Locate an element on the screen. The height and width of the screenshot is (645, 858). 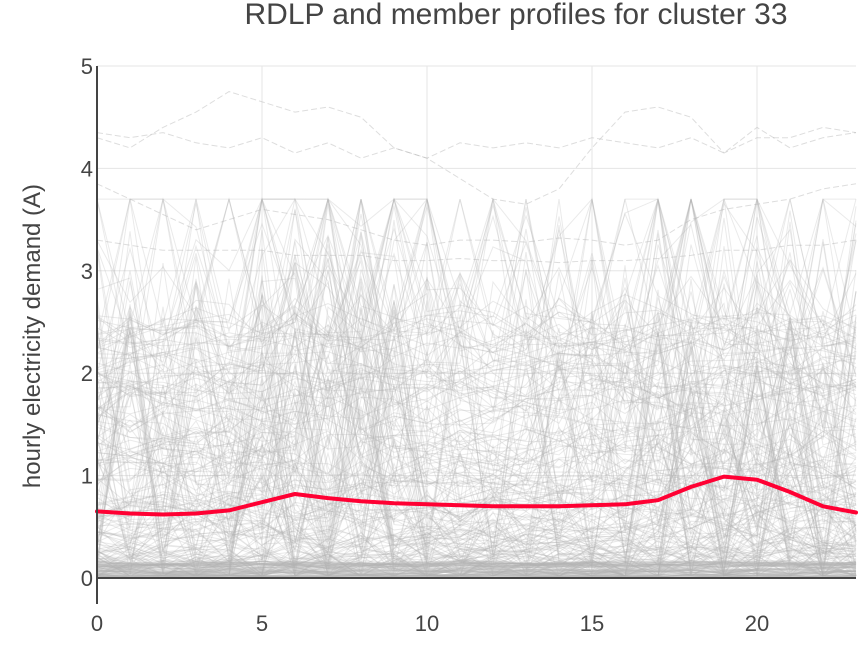
y-tick-label: 1 is located at coordinates (87, 476).